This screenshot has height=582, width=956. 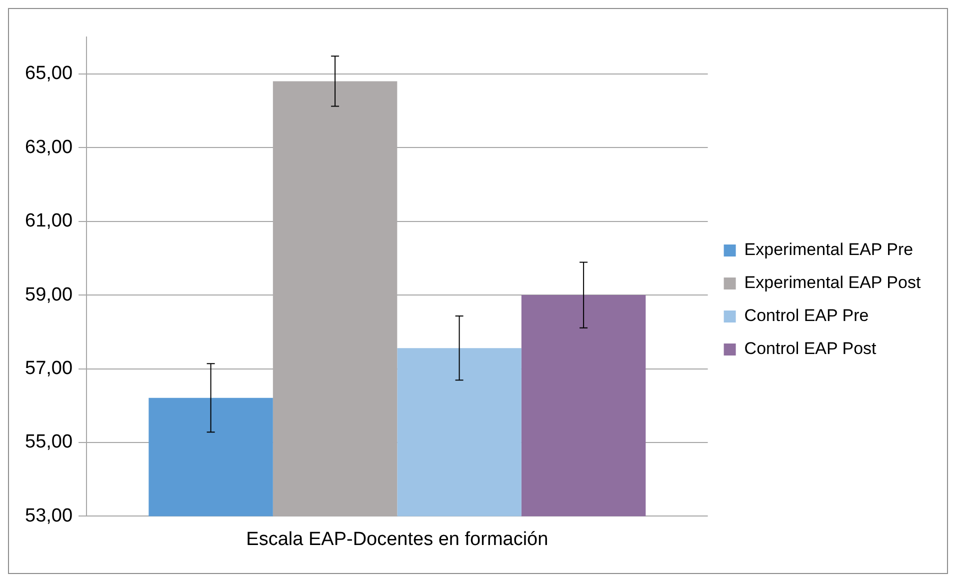 I want to click on legend-label: Experimental EAP Post, so click(x=832, y=282).